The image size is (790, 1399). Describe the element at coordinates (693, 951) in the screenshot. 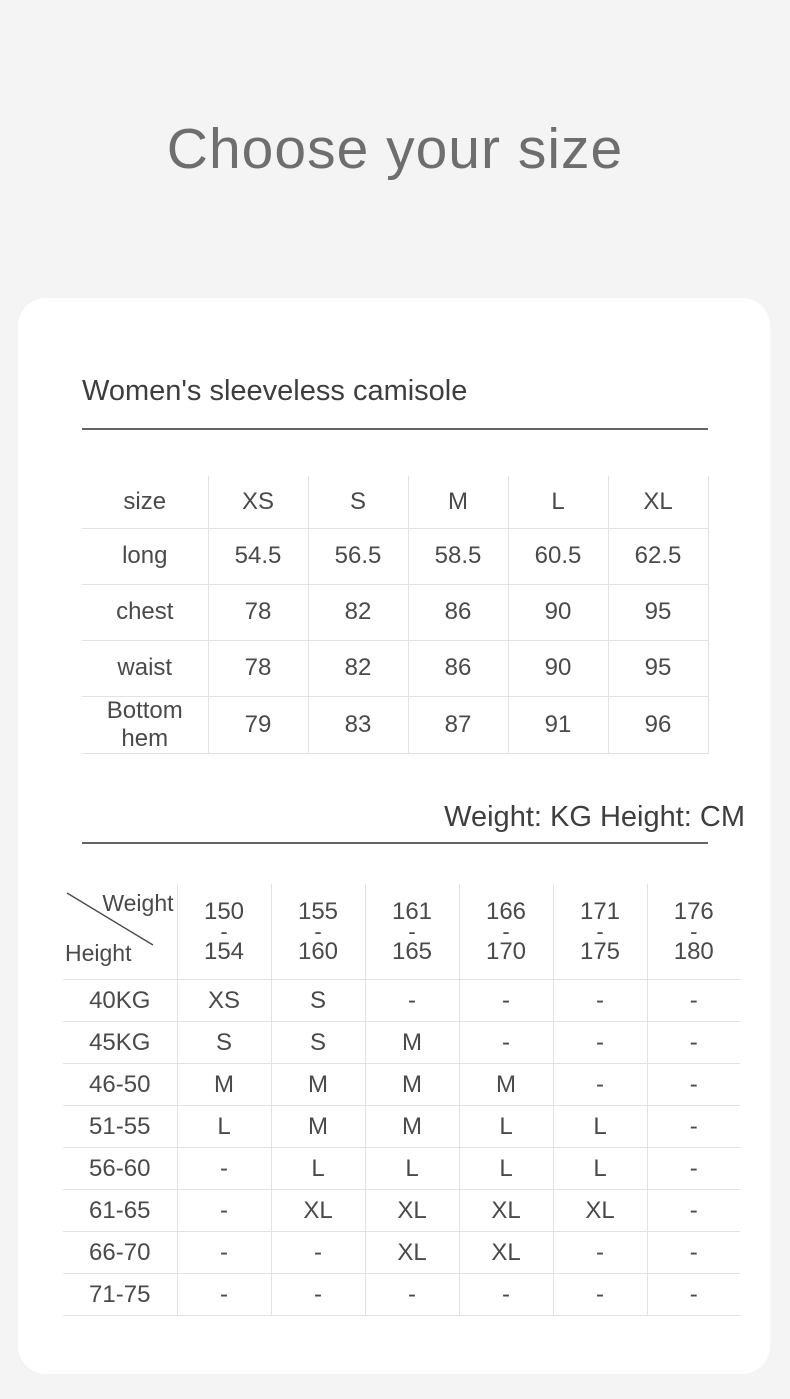

I see `range-max: 180` at that location.